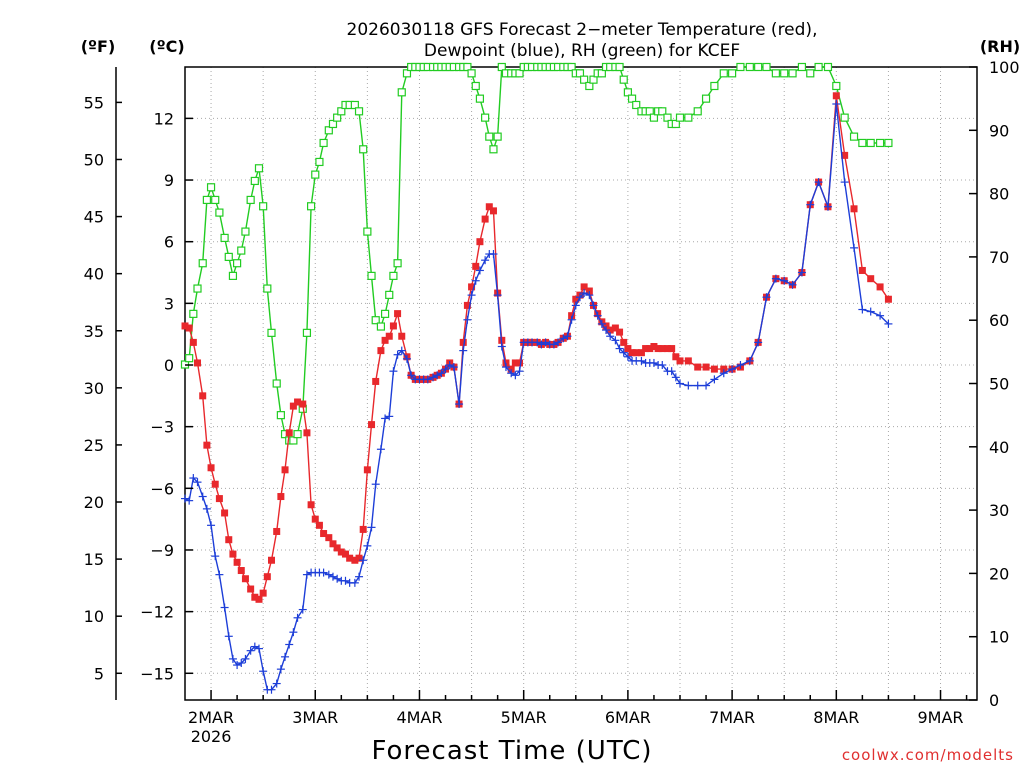  What do you see at coordinates (211, 717) in the screenshot?
I see `x-tick-label: 2MAR` at bounding box center [211, 717].